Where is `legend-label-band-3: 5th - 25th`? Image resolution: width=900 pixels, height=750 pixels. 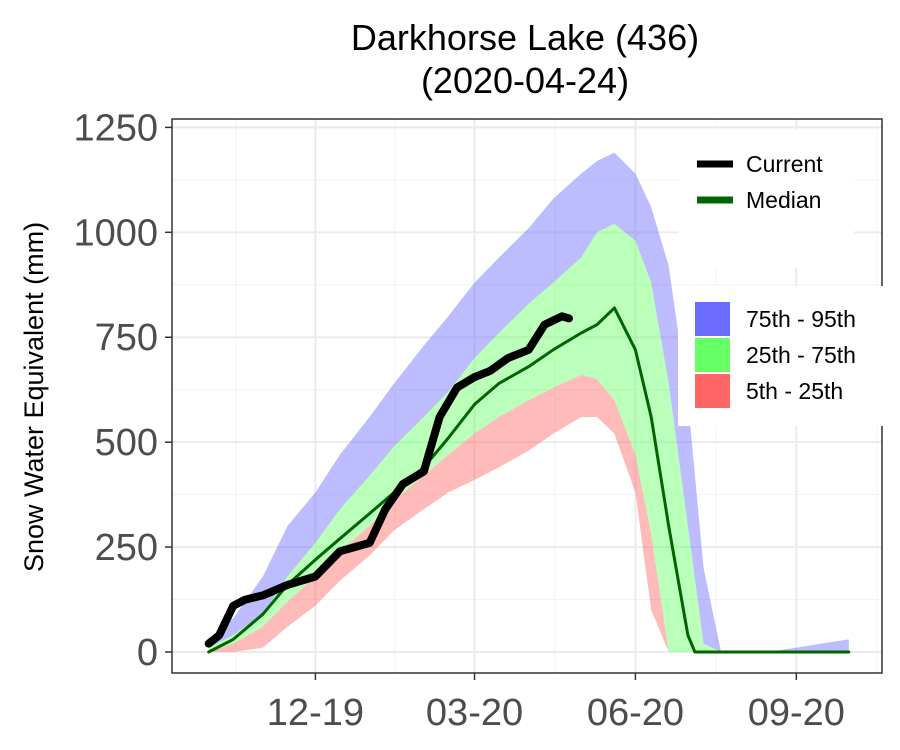 legend-label-band-3: 5th - 25th is located at coordinates (794, 391).